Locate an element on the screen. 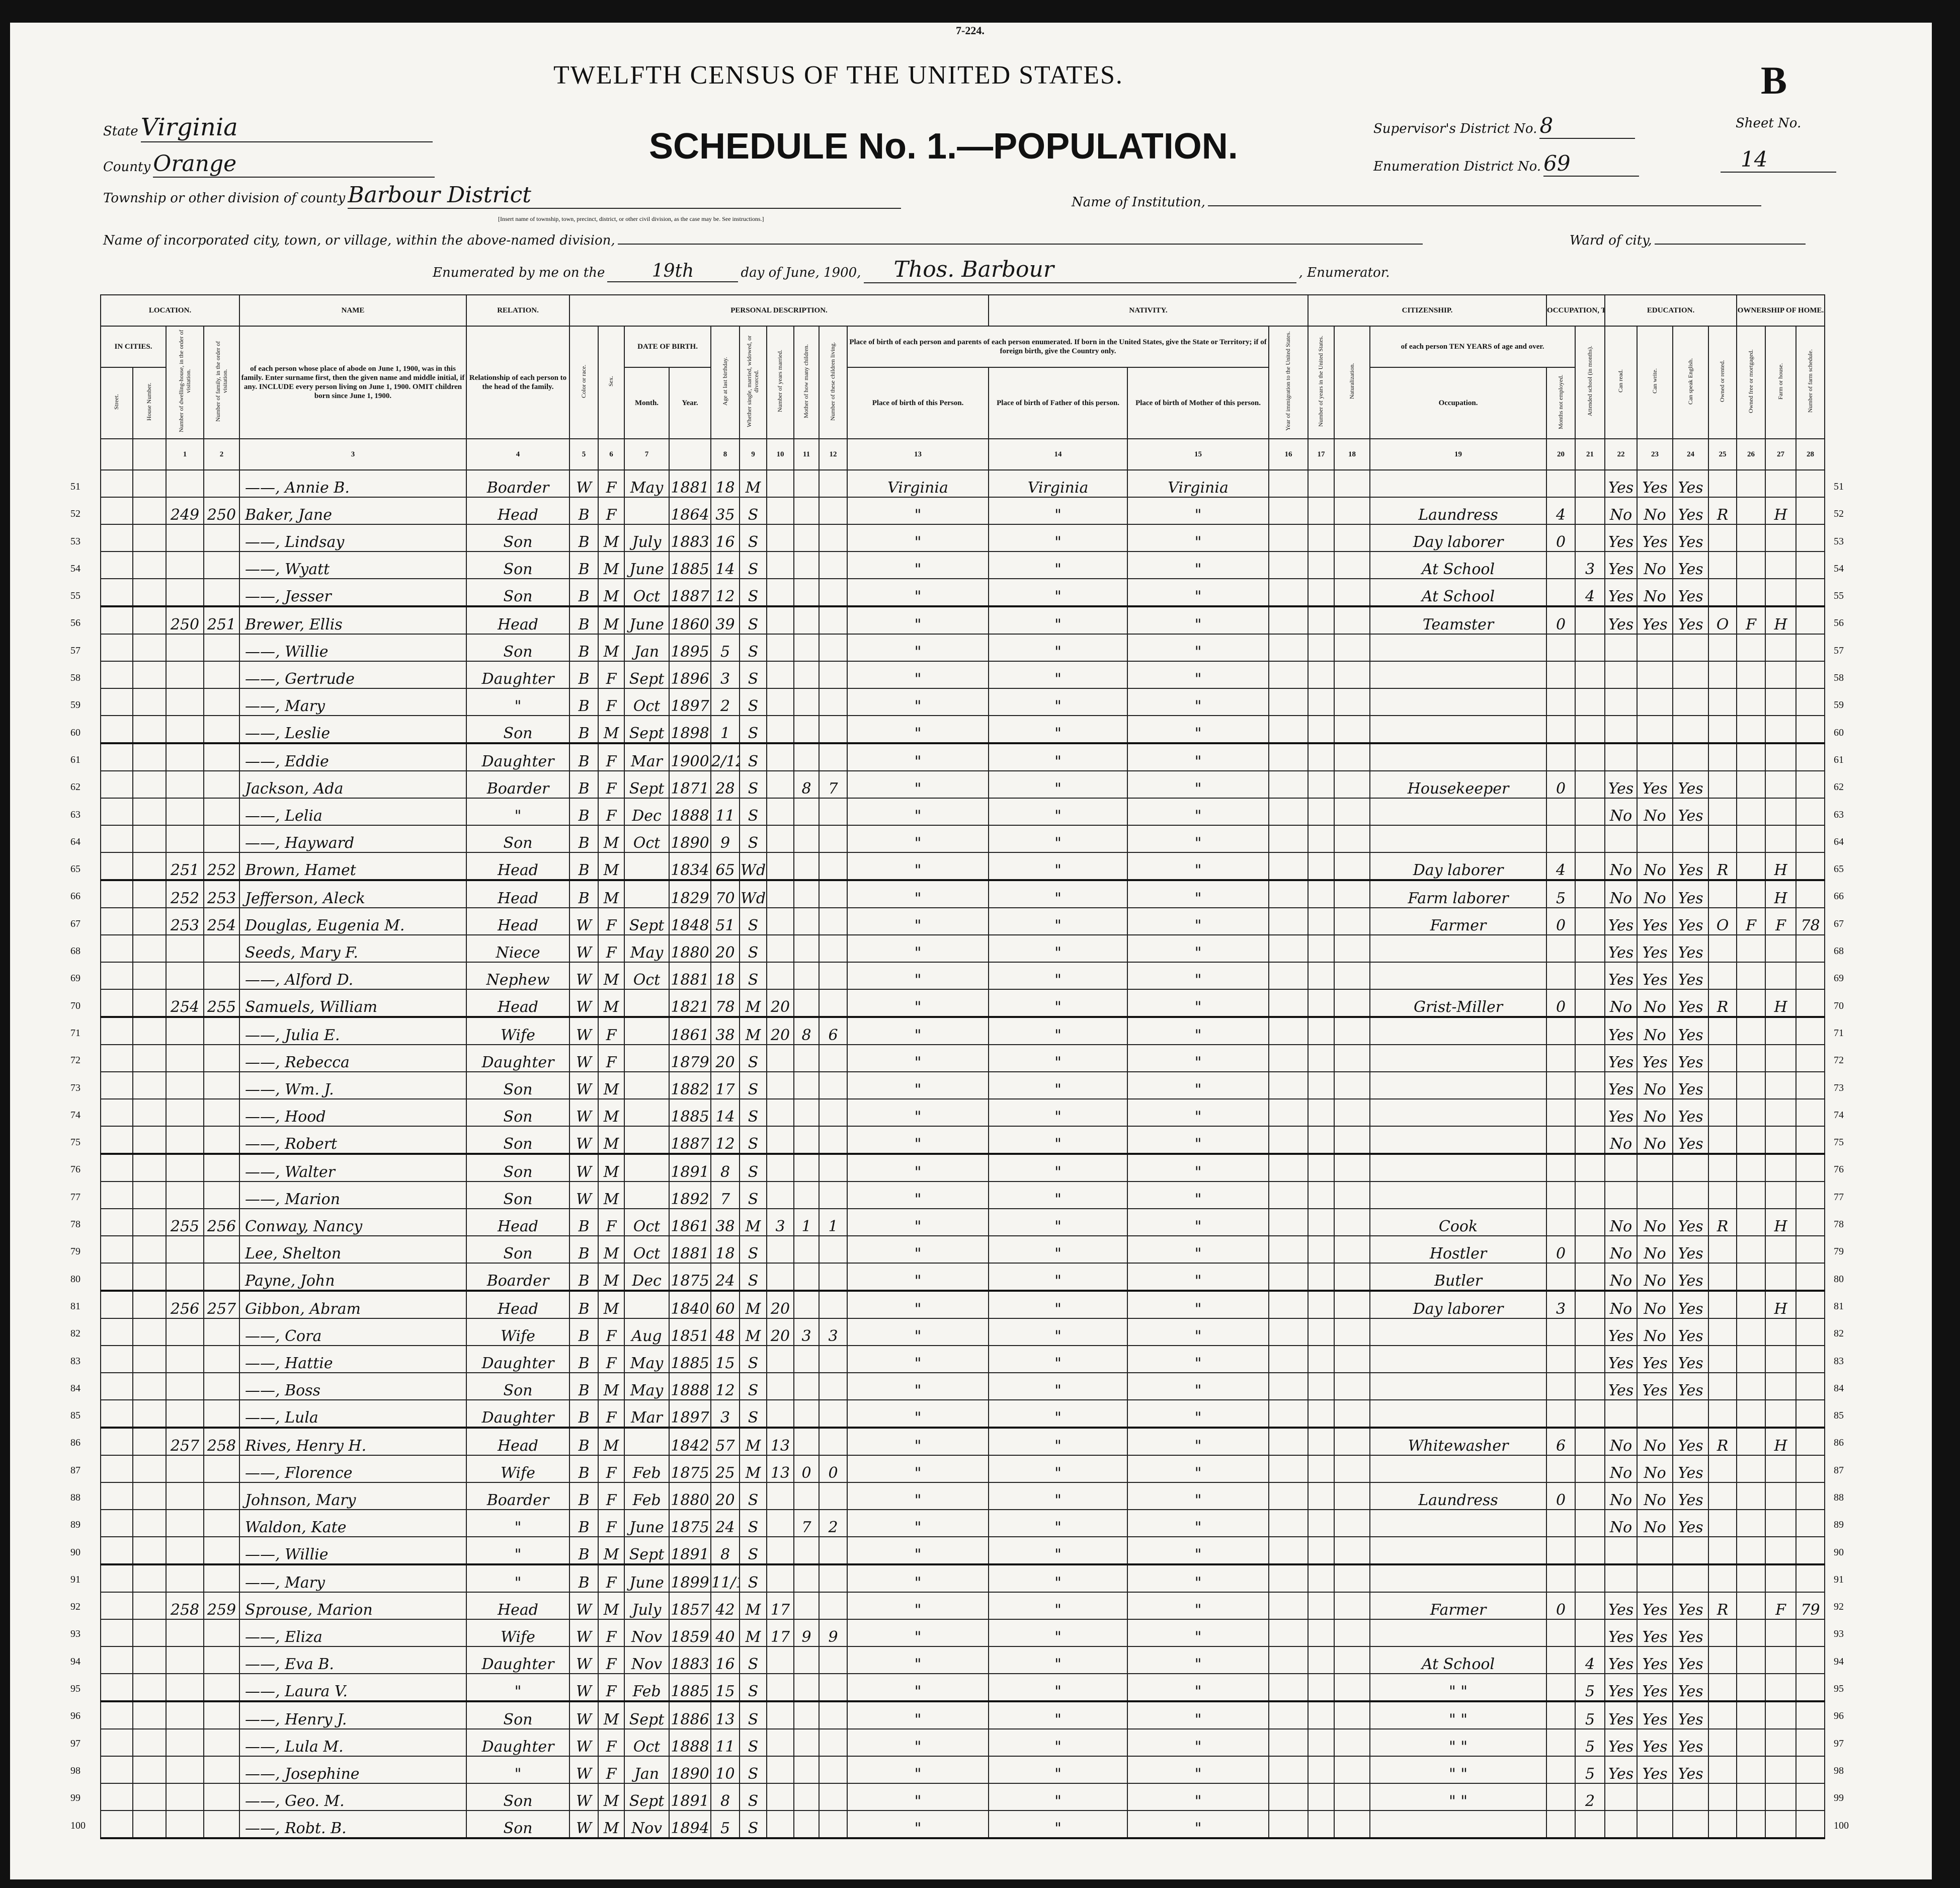  table-cell: 1897 is located at coordinates (690, 1414).